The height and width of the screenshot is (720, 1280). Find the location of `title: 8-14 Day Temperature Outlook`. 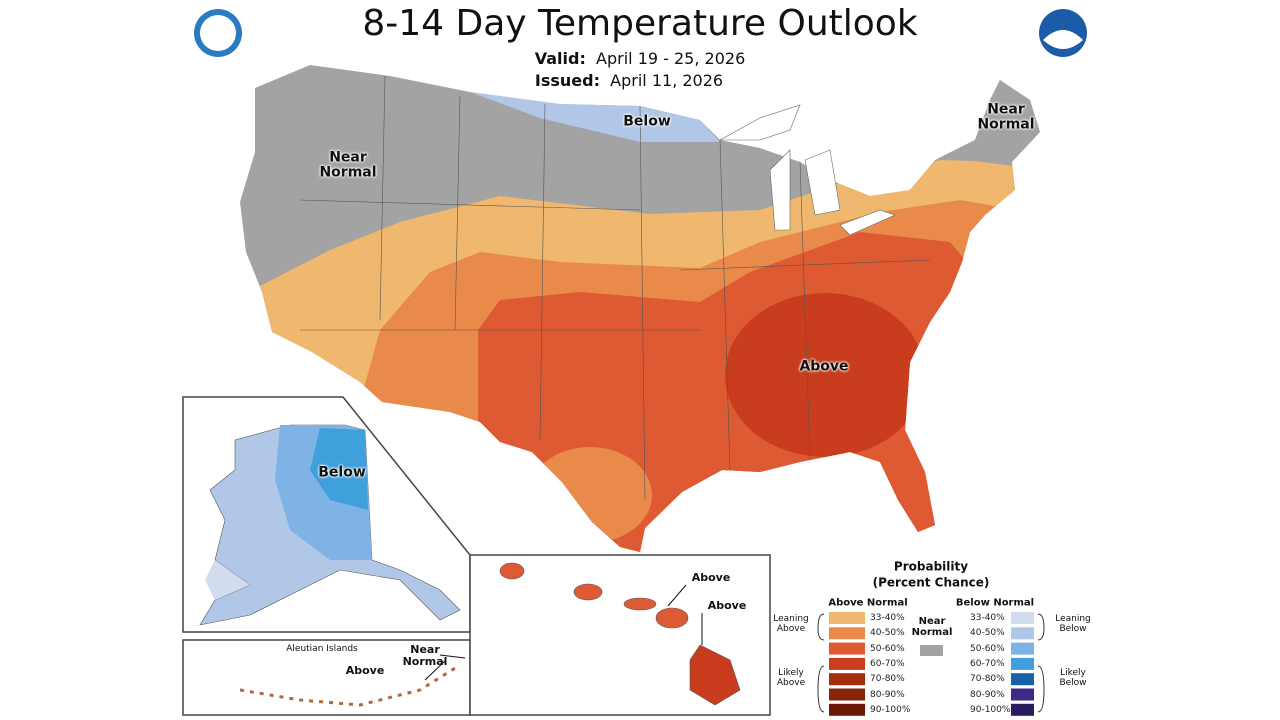

title: 8-14 Day Temperature Outlook is located at coordinates (640, 24).